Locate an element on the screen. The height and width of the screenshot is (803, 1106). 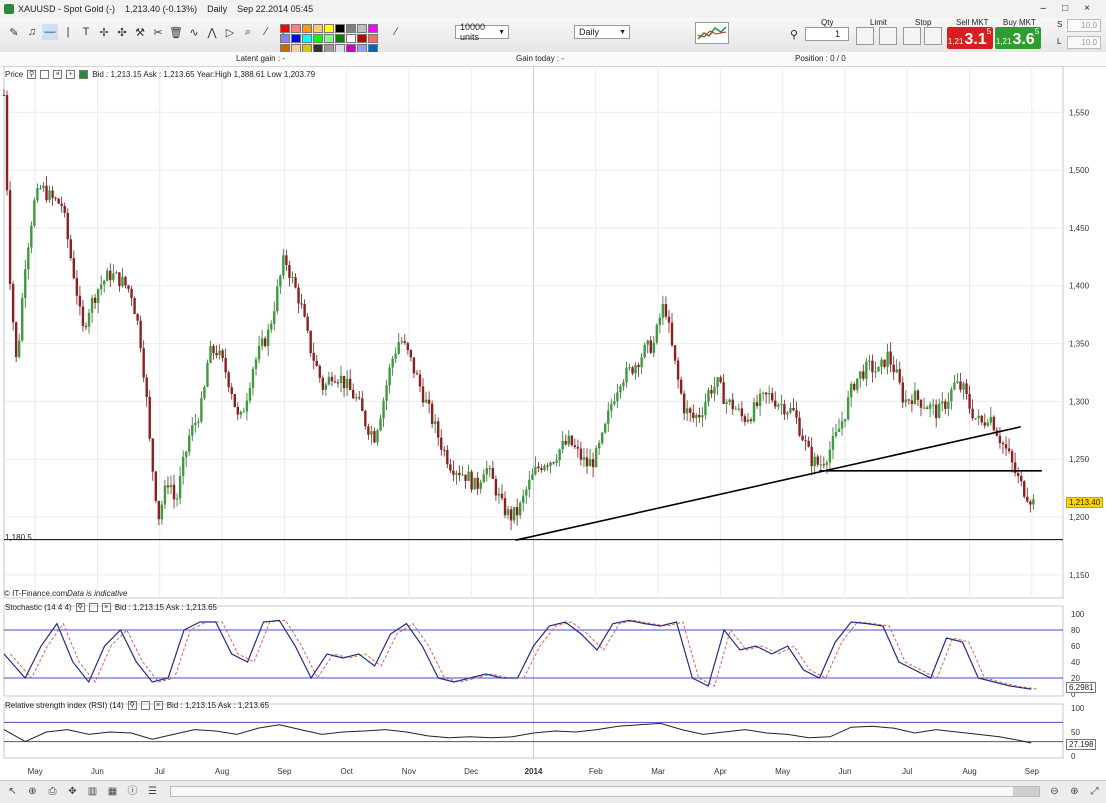
horizontal-line-icon: — is located at coordinates (50, 32).